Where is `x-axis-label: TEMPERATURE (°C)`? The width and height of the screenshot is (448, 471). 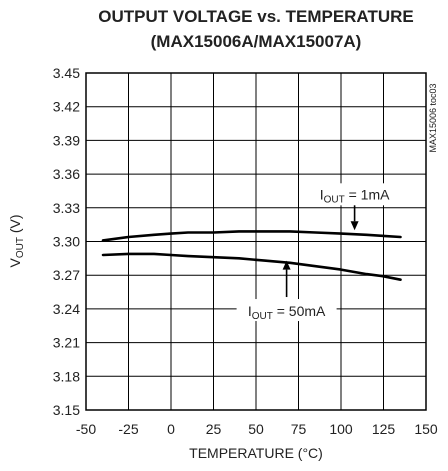
x-axis-label: TEMPERATURE (°C) is located at coordinates (256, 453).